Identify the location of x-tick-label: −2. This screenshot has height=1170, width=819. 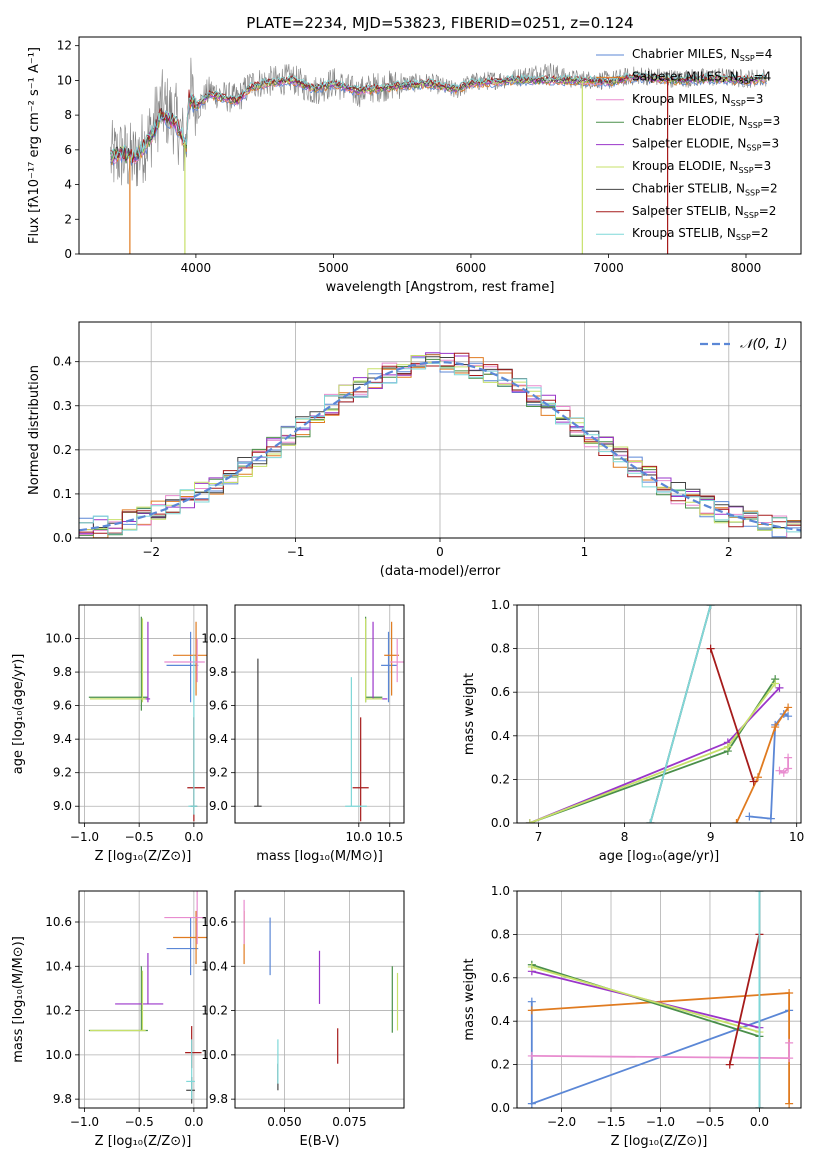
(151, 552).